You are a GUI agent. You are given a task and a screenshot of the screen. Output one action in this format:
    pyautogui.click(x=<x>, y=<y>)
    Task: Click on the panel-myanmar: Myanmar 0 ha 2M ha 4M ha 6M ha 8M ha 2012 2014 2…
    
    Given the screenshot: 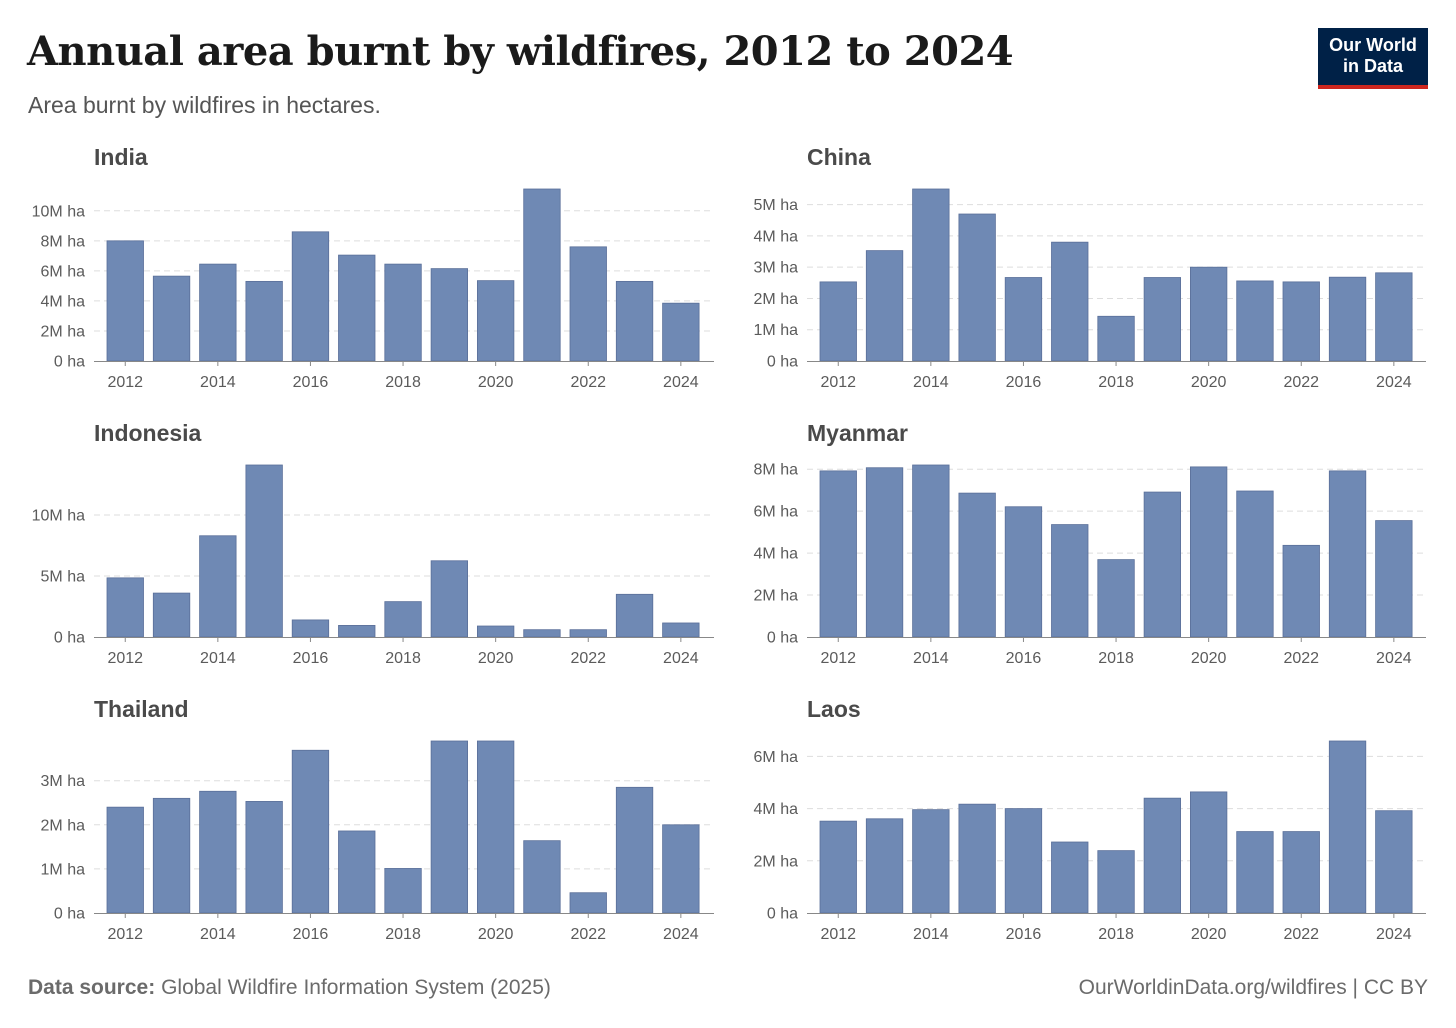 What is the action you would take?
    pyautogui.click(x=1090, y=543)
    